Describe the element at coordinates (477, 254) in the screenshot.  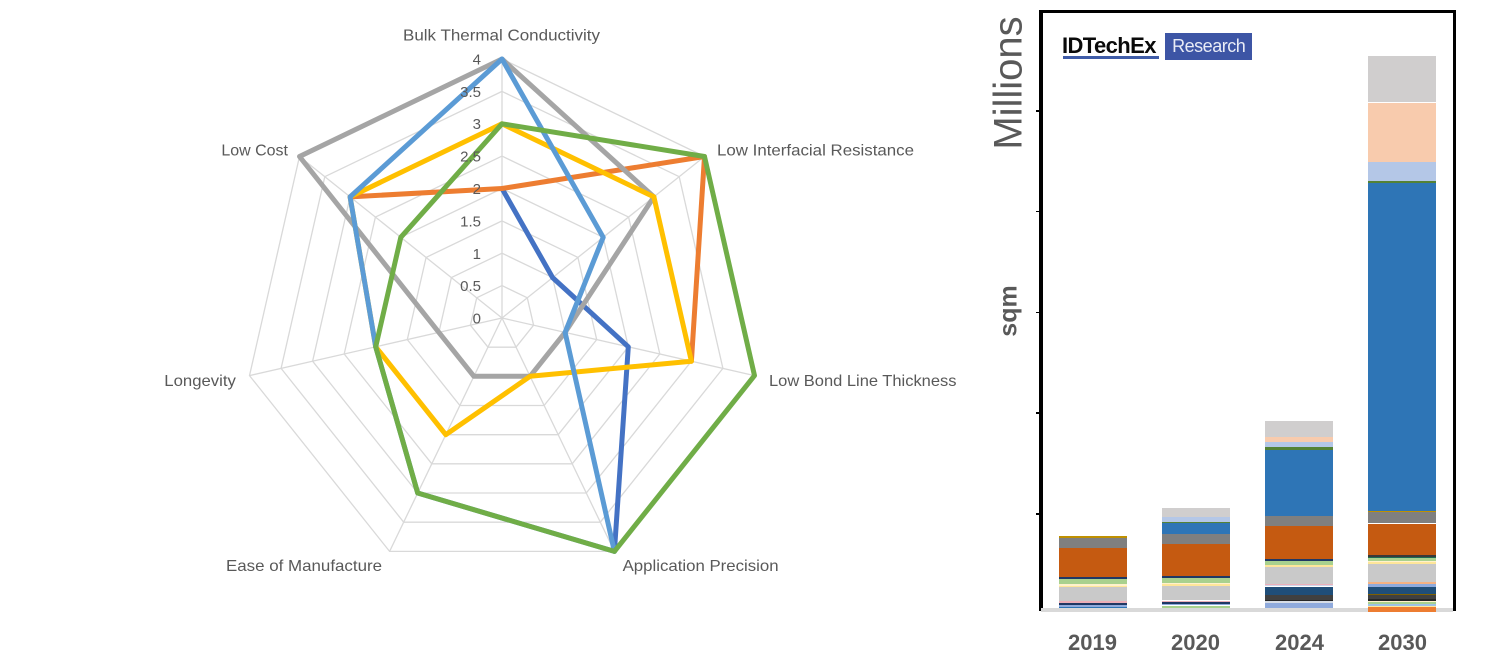
I see `svg-text: 1` at that location.